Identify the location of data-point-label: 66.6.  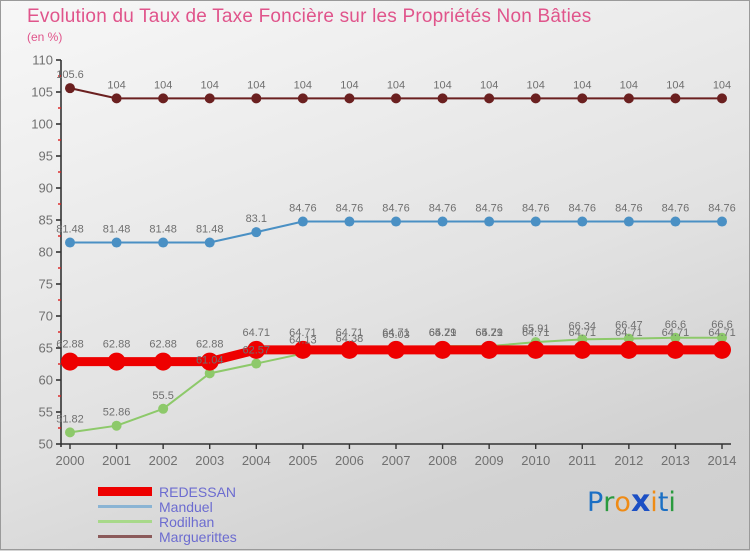
(721, 325).